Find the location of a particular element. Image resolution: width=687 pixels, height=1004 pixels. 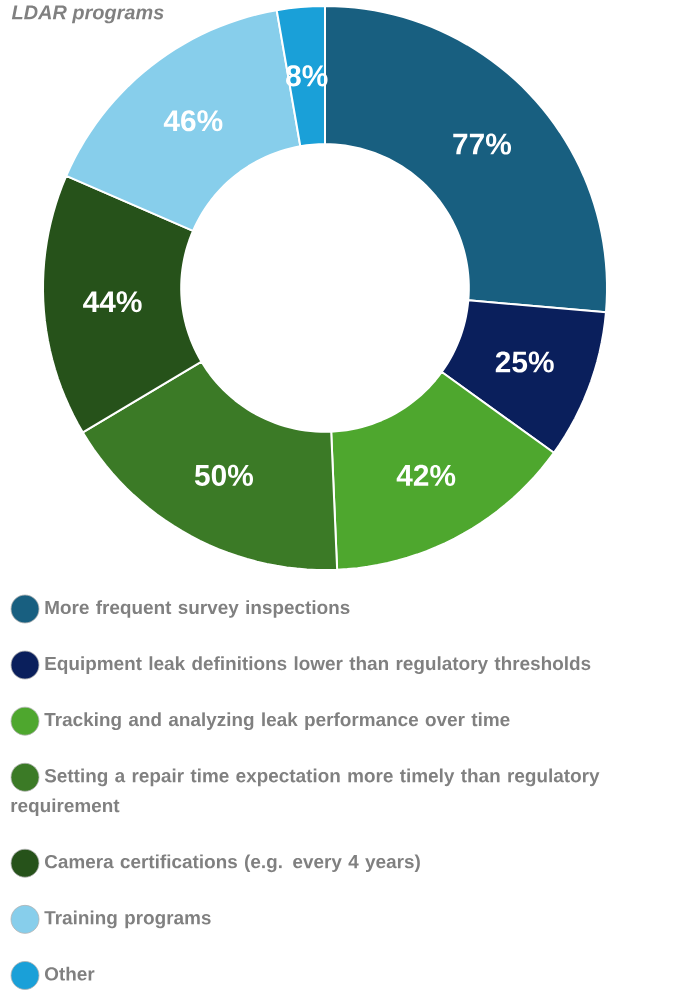

data-label: 44% is located at coordinates (112, 302).